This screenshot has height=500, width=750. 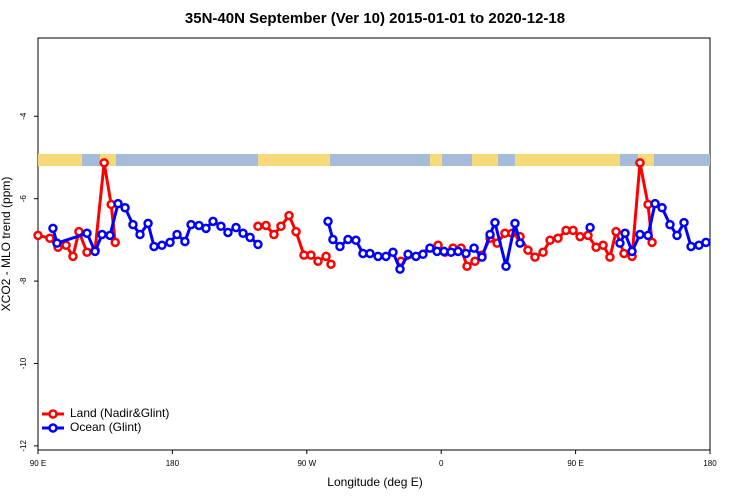 I want to click on legend-marker, so click(x=53, y=428).